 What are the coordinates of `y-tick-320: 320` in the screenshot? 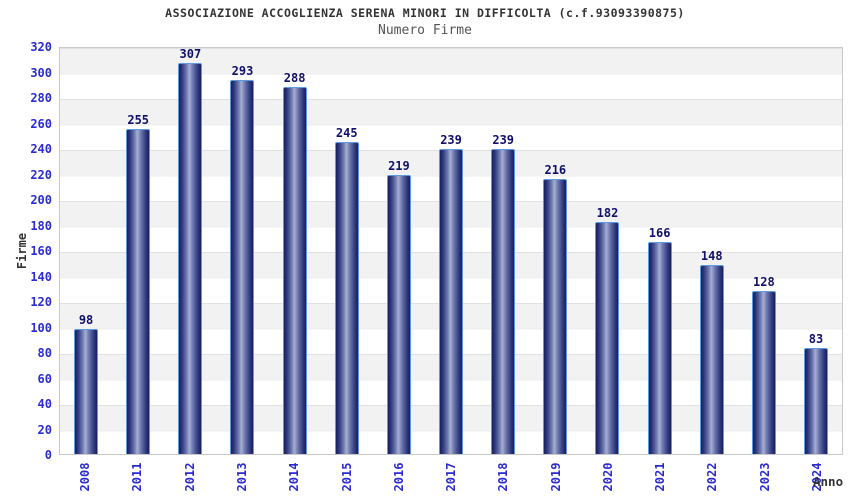 It's located at (41, 47).